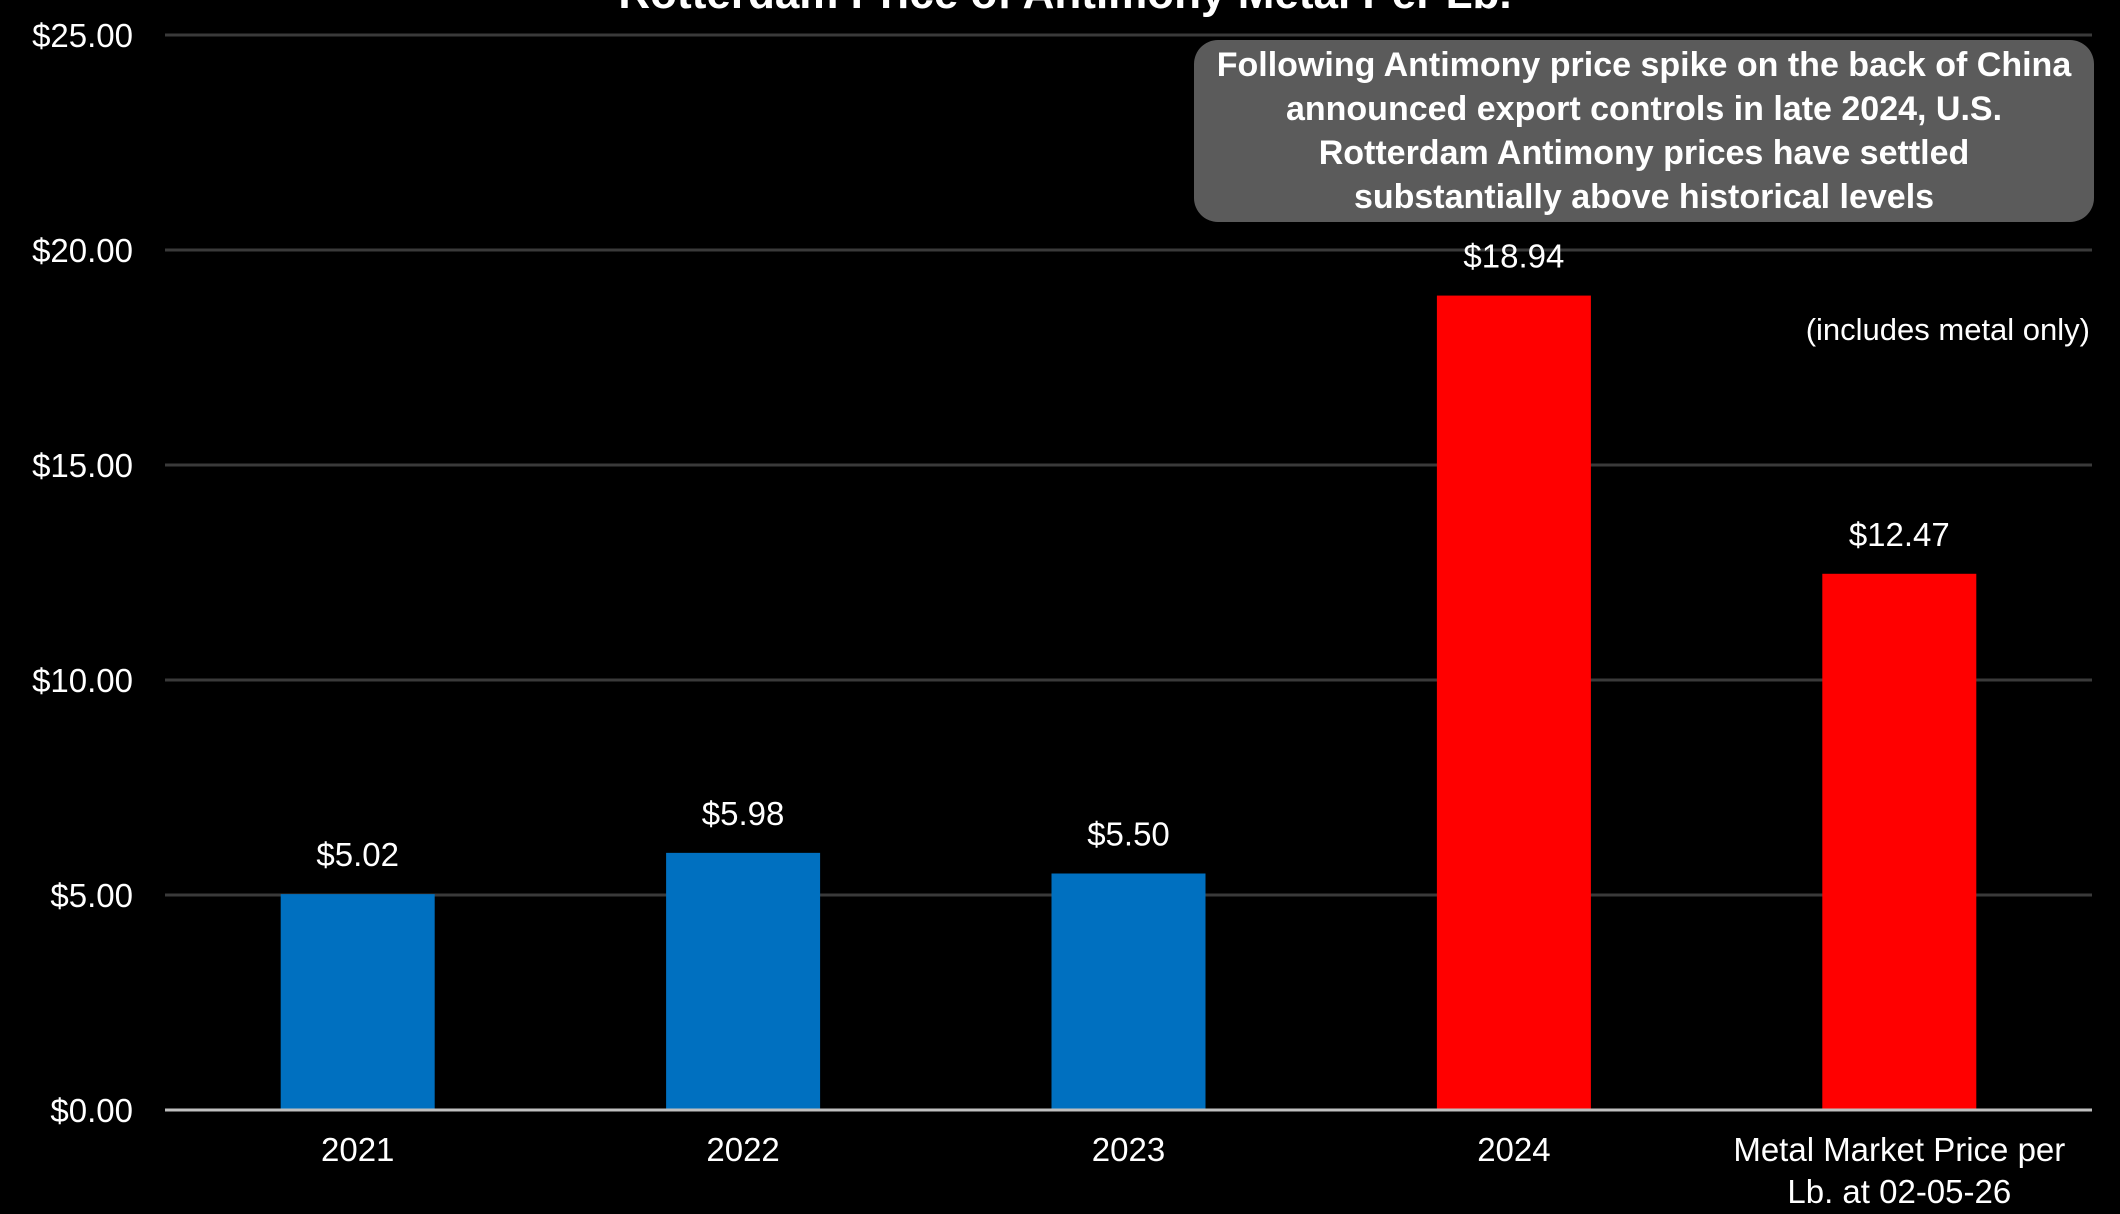 Image resolution: width=2120 pixels, height=1214 pixels. I want to click on x-tick-label: 2024, so click(1513, 1149).